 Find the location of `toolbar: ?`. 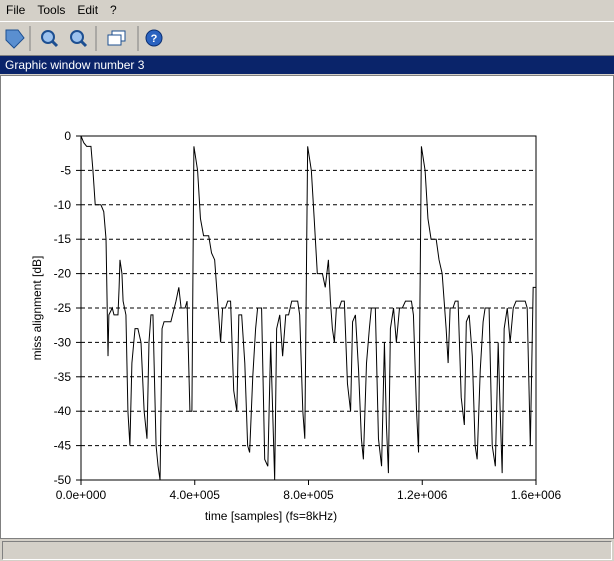

toolbar: ? is located at coordinates (307, 38).